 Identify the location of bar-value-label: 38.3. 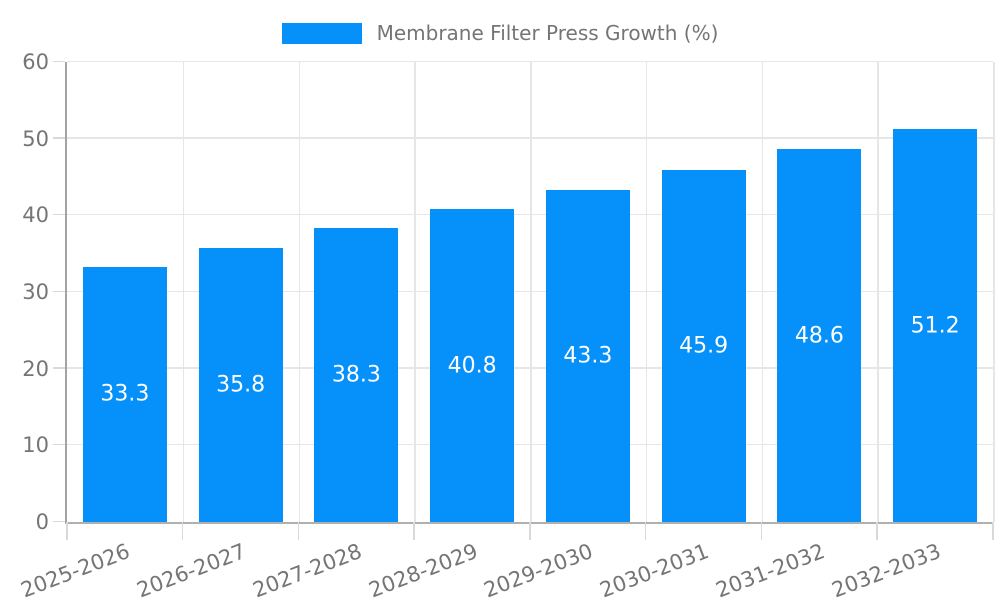
(356, 375).